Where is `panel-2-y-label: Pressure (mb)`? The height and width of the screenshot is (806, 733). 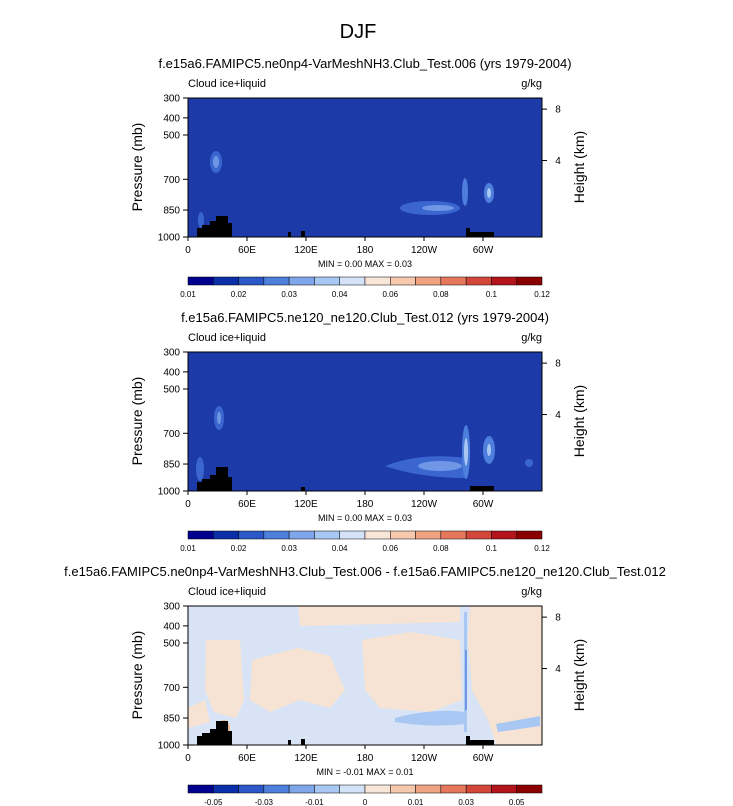 panel-2-y-label: Pressure (mb) is located at coordinates (137, 421).